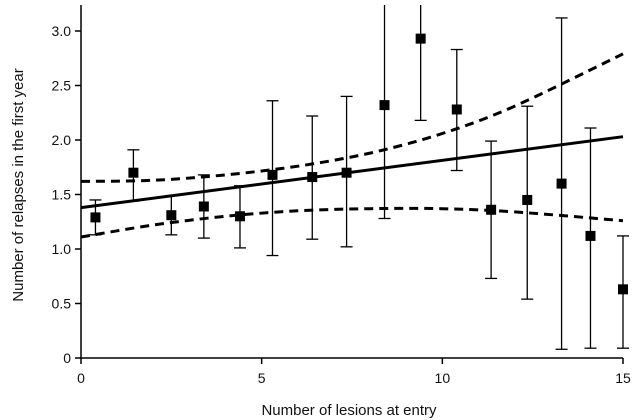  What do you see at coordinates (262, 378) in the screenshot?
I see `x-tick-label: 5` at bounding box center [262, 378].